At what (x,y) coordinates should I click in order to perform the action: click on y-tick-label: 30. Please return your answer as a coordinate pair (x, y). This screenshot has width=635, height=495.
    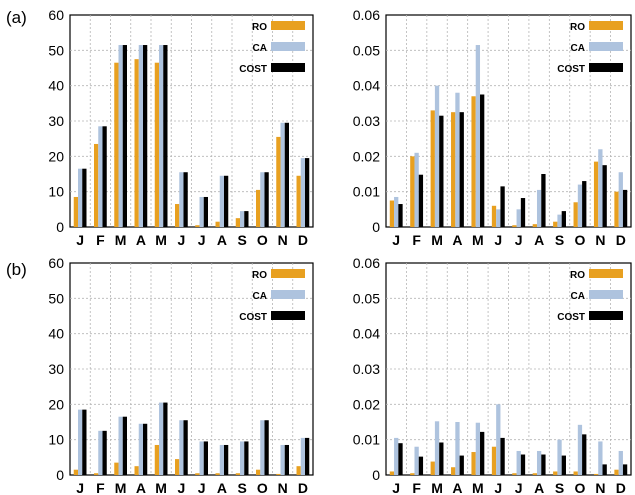
    Looking at the image, I should click on (56, 369).